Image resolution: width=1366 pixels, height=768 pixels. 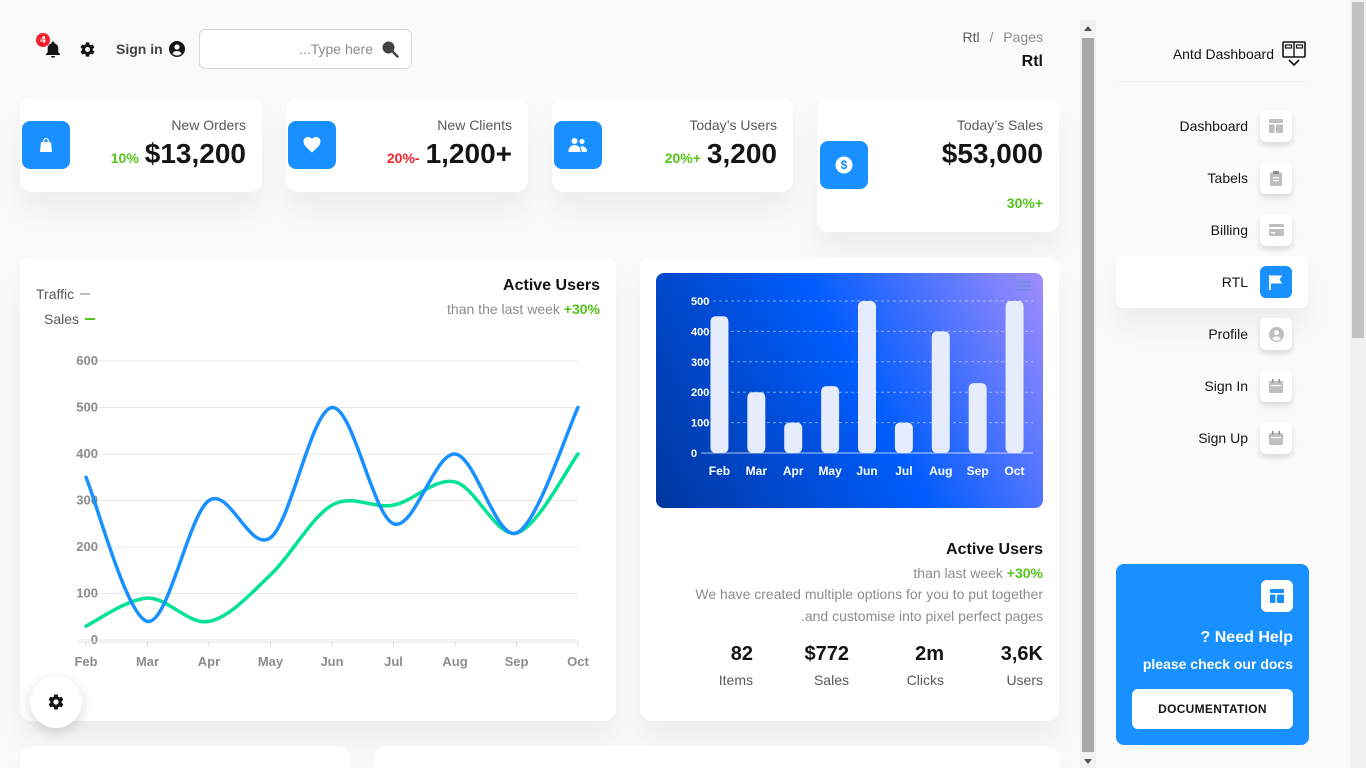 What do you see at coordinates (1024, 203) in the screenshot?
I see `stat-change: 30%+` at bounding box center [1024, 203].